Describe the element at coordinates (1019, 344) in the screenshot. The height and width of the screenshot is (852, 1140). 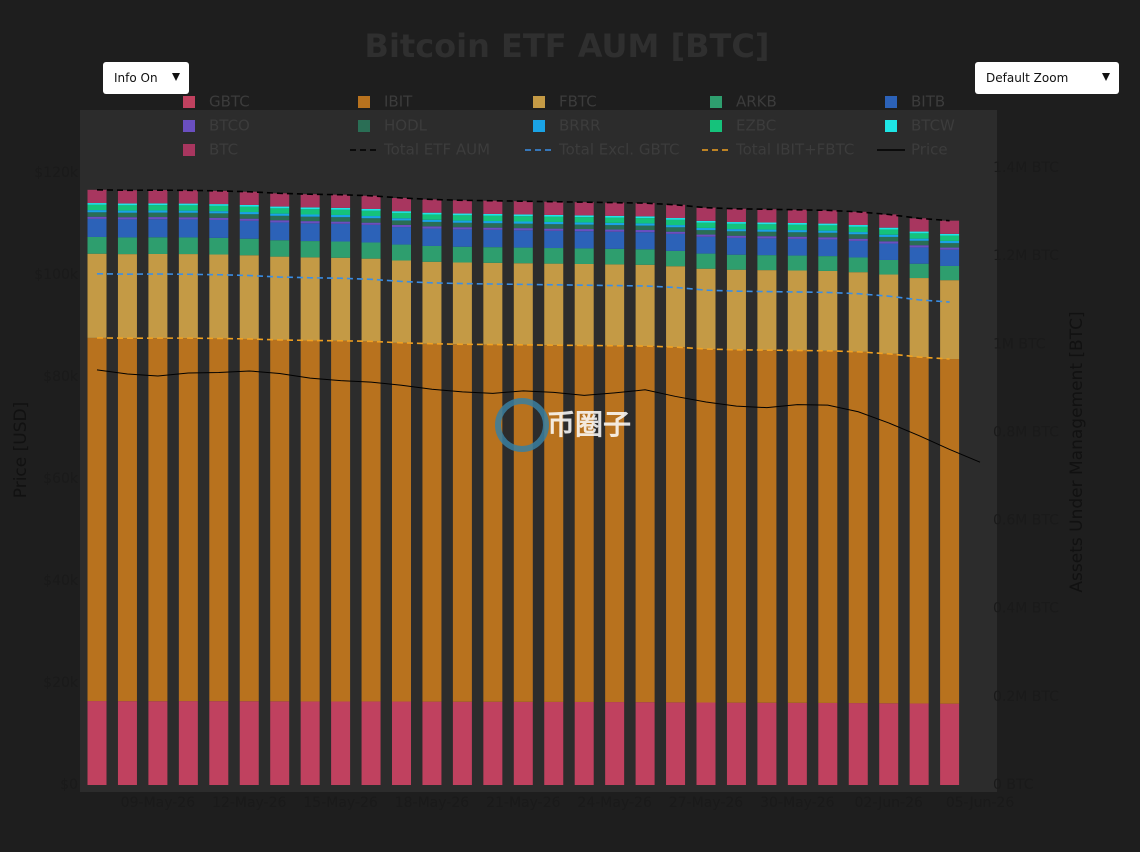
I see `y2-tick-label: 1M BTC` at that location.